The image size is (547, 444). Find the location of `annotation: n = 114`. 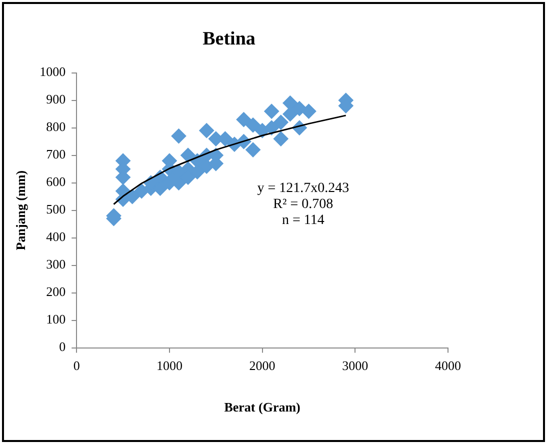

annotation: n = 114 is located at coordinates (303, 220).